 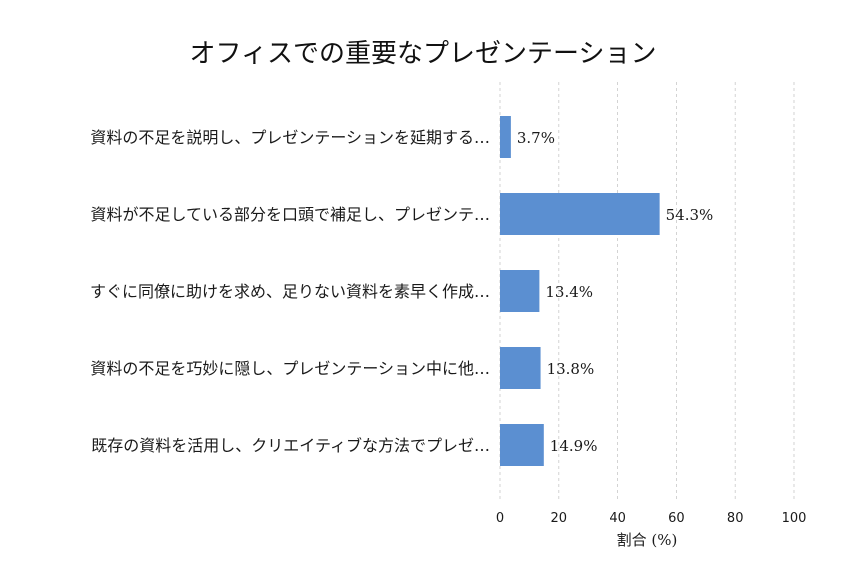 What do you see at coordinates (569, 292) in the screenshot?
I see `value-label: 13.4%` at bounding box center [569, 292].